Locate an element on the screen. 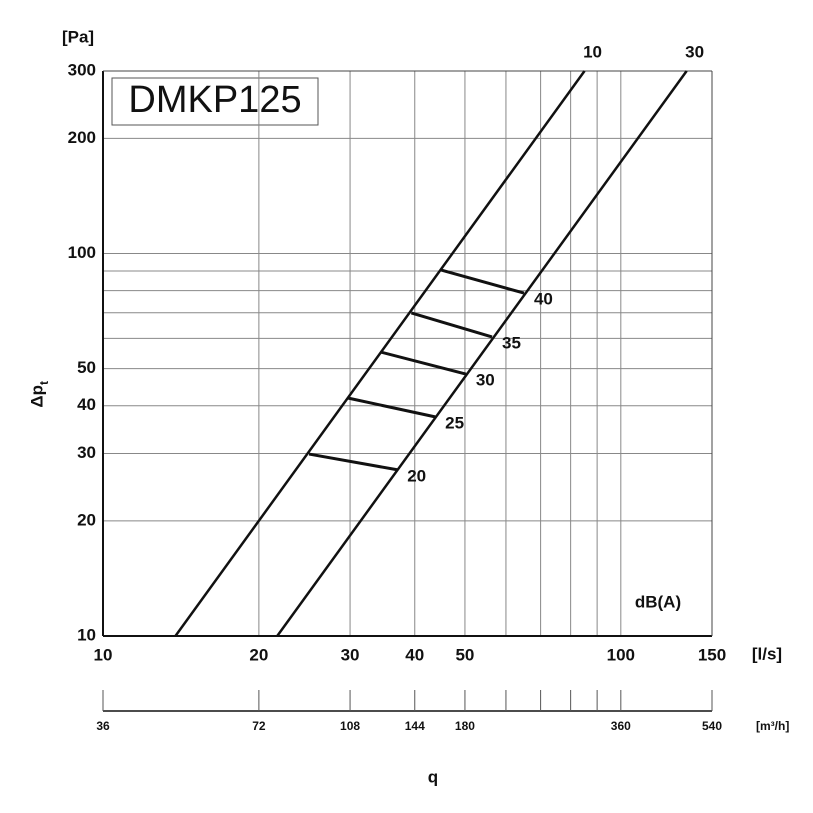 The height and width of the screenshot is (813, 813). y-tick-label: 300 is located at coordinates (82, 69).